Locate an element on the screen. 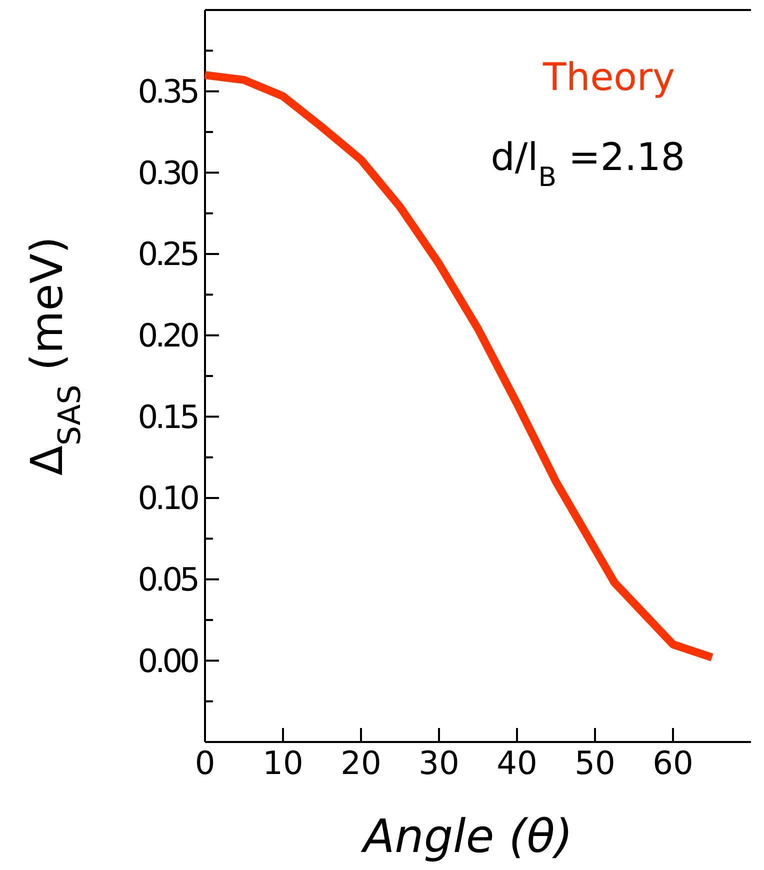 Image resolution: width=764 pixels, height=870 pixels. x-axis-title: Angle (θ) is located at coordinates (466, 836).